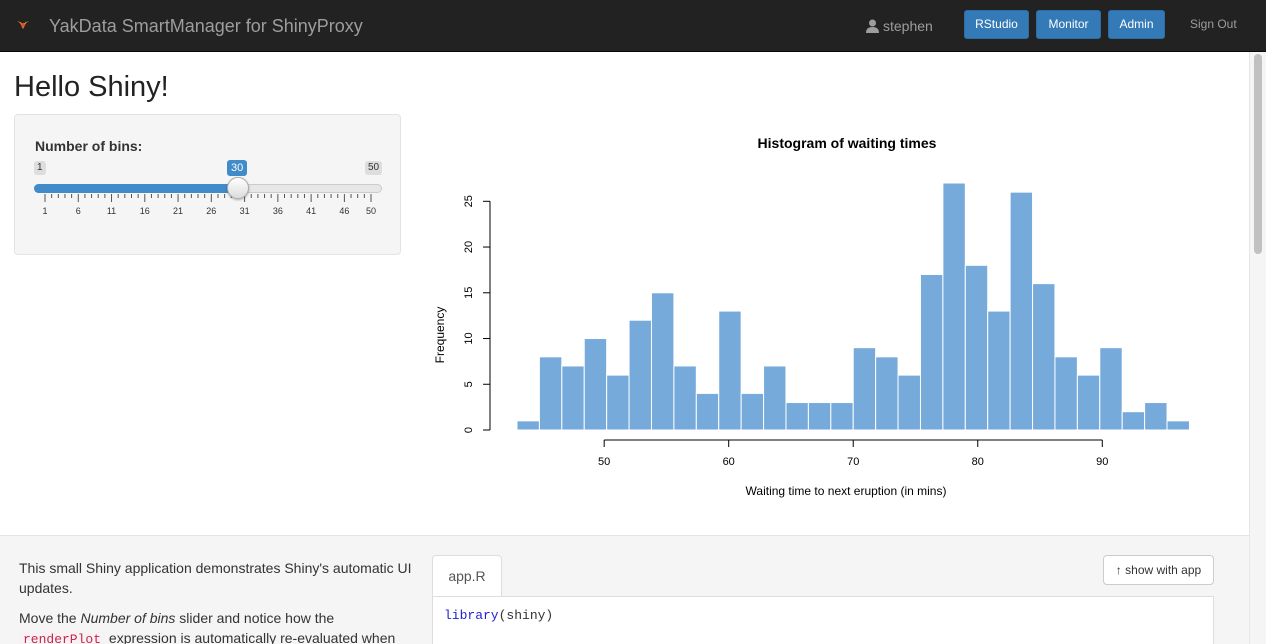 This screenshot has height=644, width=1266. What do you see at coordinates (136, 188) in the screenshot?
I see `slider-fill` at bounding box center [136, 188].